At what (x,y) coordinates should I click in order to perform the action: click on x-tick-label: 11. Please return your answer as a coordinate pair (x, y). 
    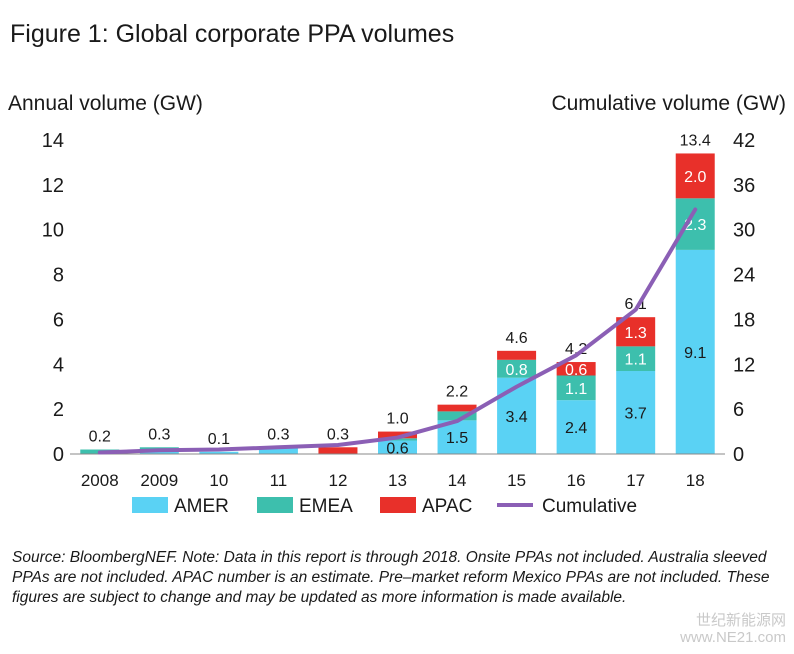
    Looking at the image, I should click on (279, 480).